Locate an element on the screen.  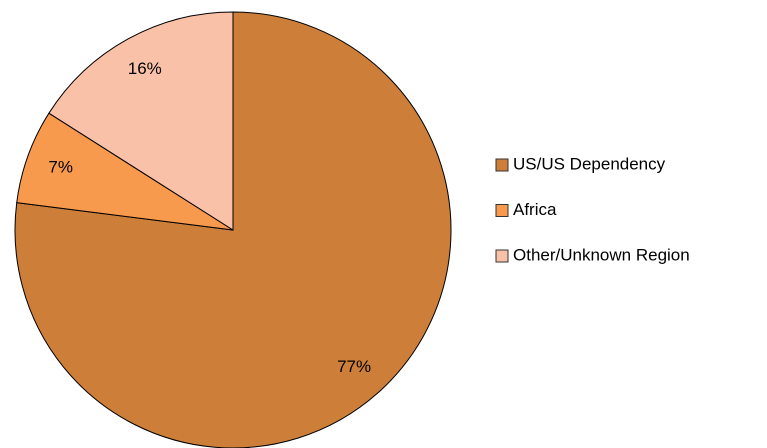
legend-label: US/US Dependency is located at coordinates (589, 163).